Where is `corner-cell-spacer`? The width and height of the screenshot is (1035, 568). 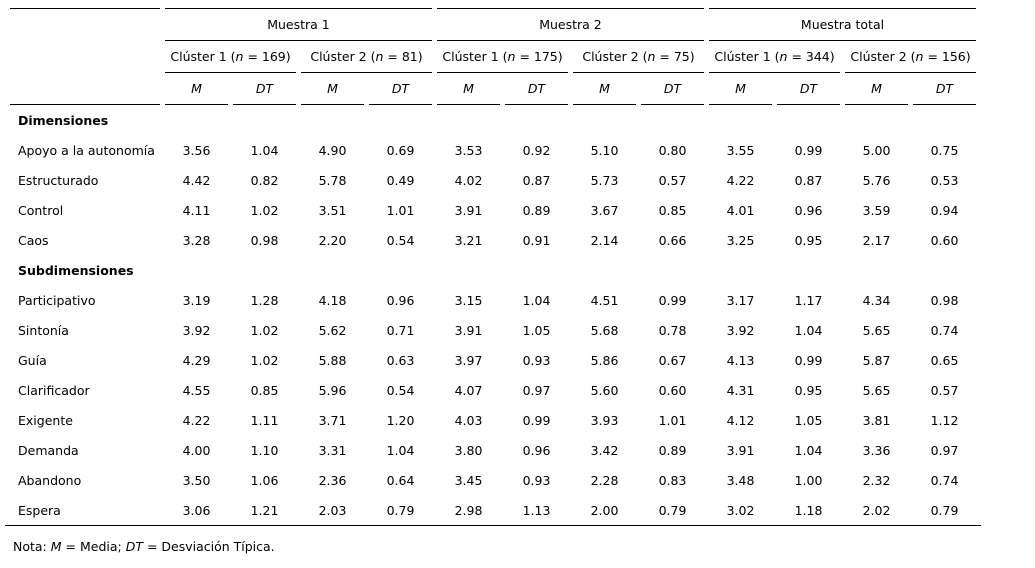 corner-cell-spacer is located at coordinates (85, 57).